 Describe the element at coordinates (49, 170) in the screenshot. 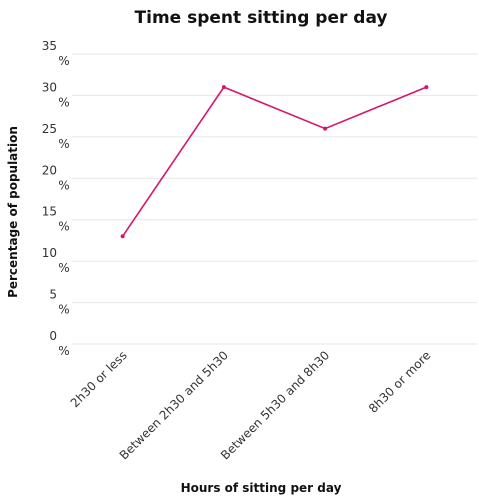

I see `y-tick-label: 20` at that location.